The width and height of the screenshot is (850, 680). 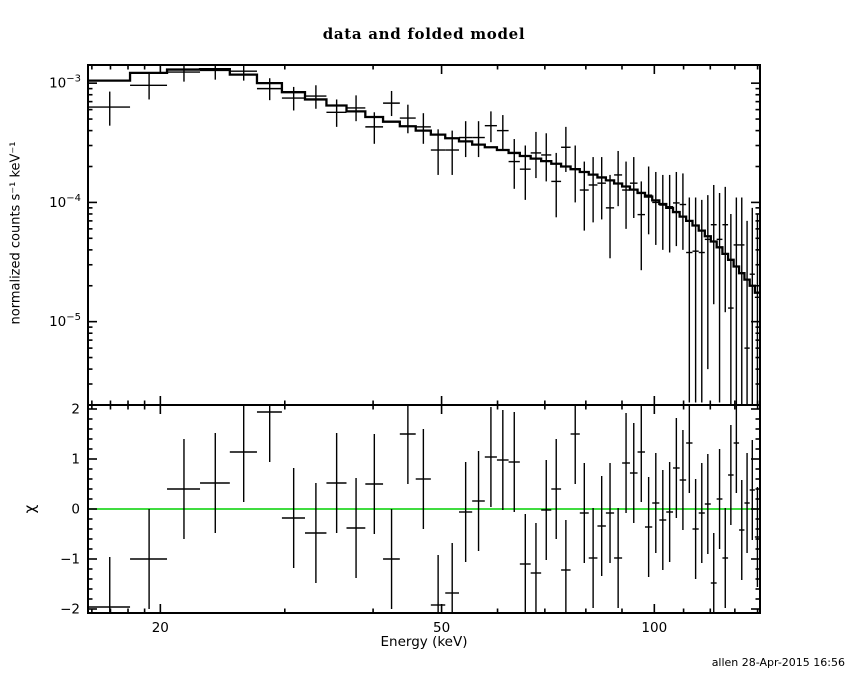 I want to click on plot-footer-timestamp: allen 28-Apr-2015 16:56, so click(x=778, y=662).